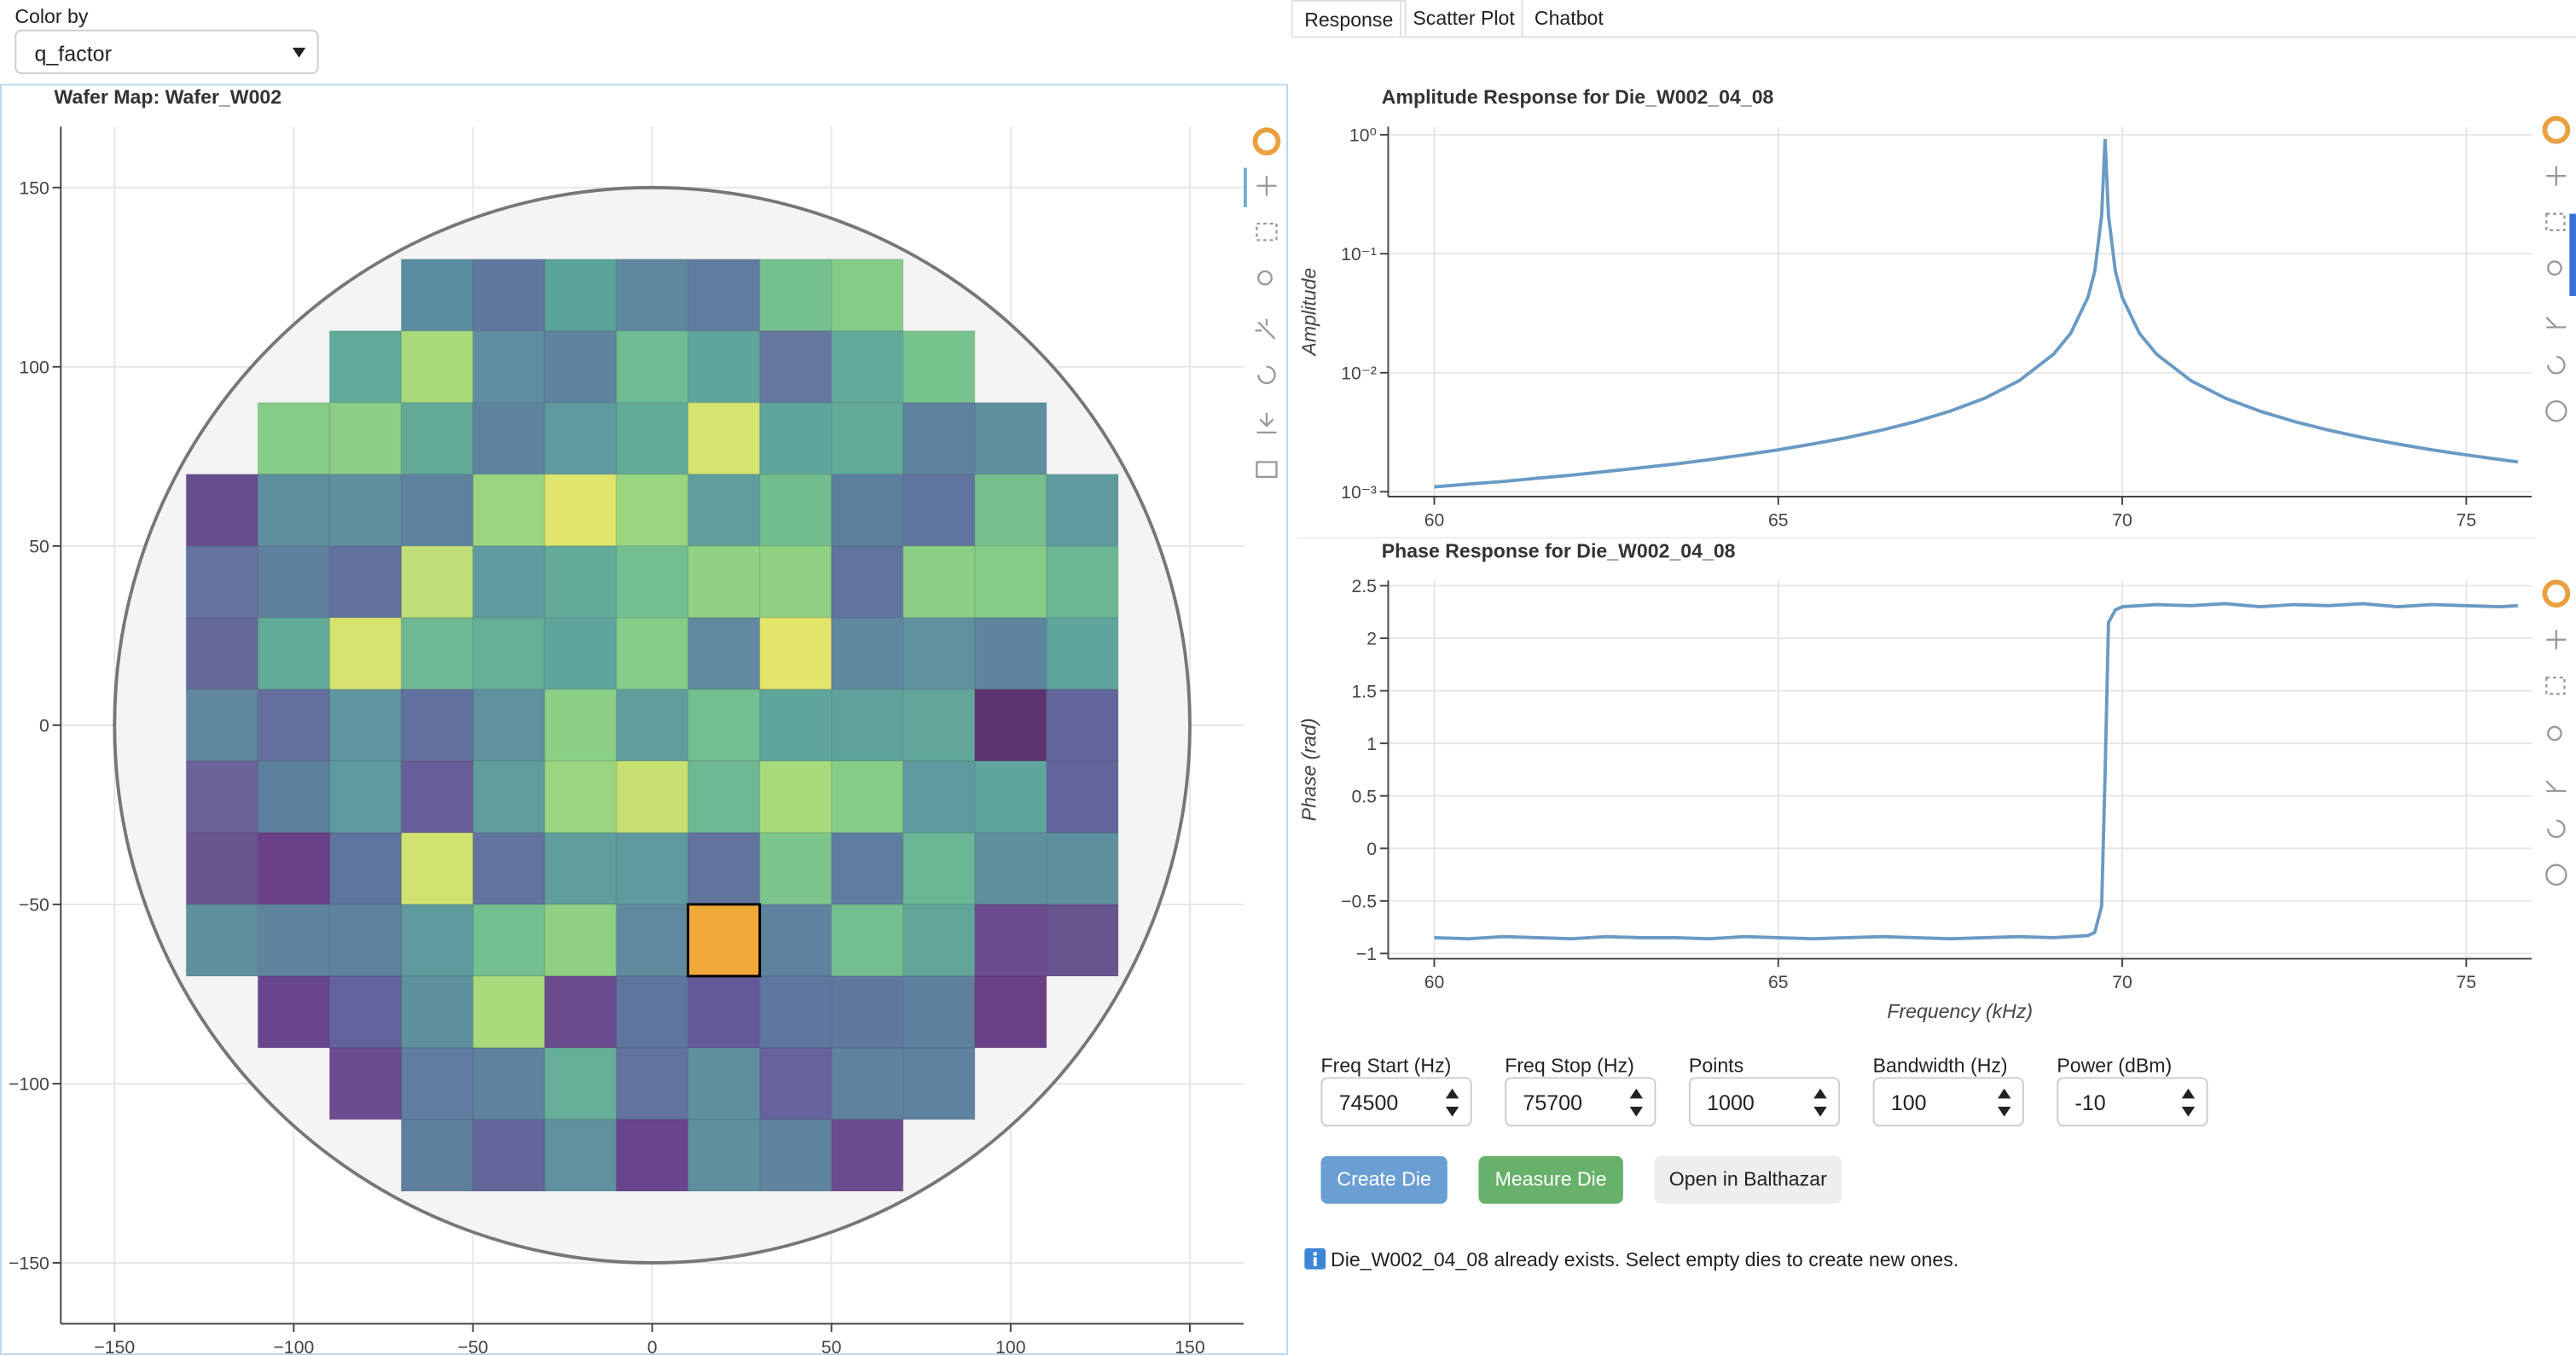 This screenshot has width=2576, height=1355. What do you see at coordinates (1265, 329) in the screenshot?
I see `tap-tool` at bounding box center [1265, 329].